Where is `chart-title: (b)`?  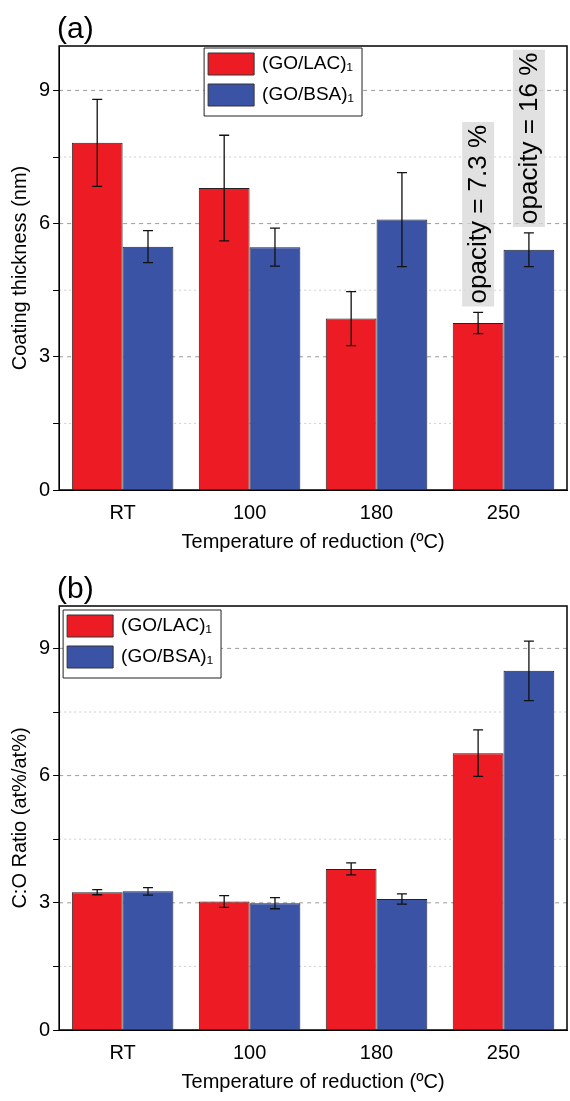 chart-title: (b) is located at coordinates (75, 587).